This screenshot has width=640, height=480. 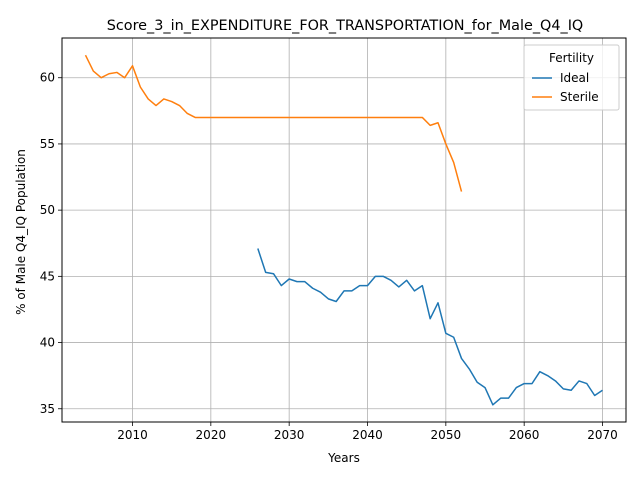 I want to click on y-tick-label: 40, so click(x=47, y=343).